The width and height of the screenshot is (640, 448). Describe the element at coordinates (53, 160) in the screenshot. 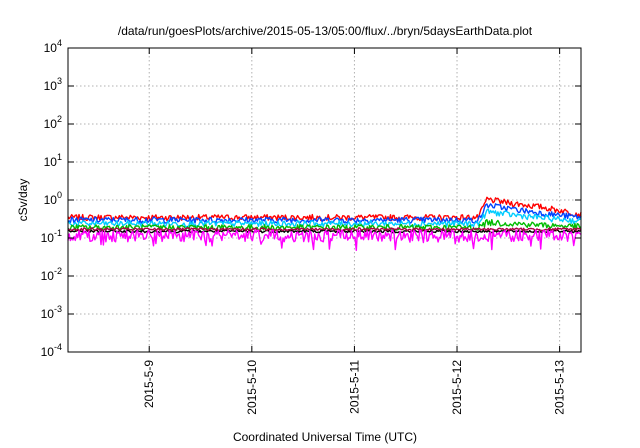

I see `y-tick-label: 10¹` at that location.